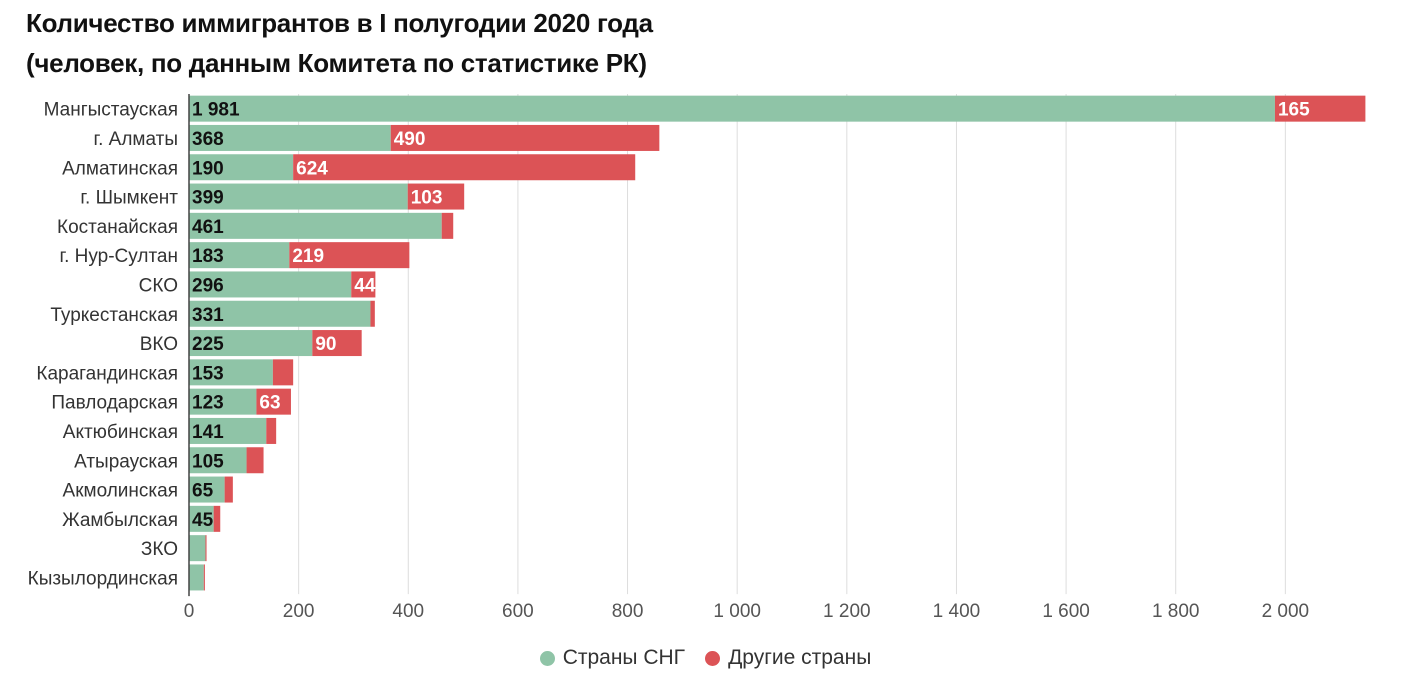  I want to click on category-label: Акмолинская, so click(120, 491).